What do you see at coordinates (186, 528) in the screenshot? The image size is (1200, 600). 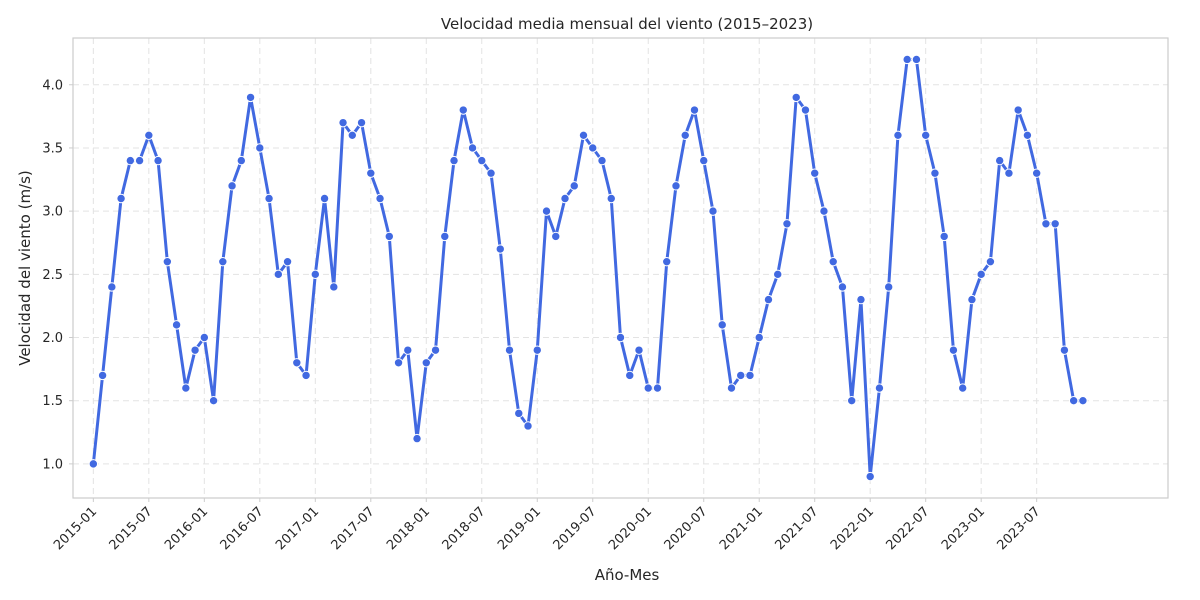 I see `x-tick-label: 2016-01` at bounding box center [186, 528].